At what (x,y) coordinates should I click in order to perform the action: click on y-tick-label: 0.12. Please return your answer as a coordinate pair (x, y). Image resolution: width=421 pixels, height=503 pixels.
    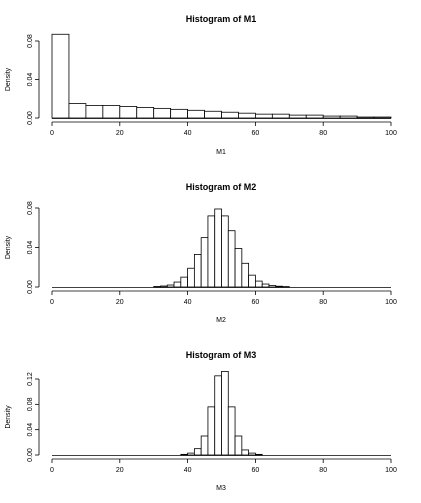
    Looking at the image, I should click on (30, 379).